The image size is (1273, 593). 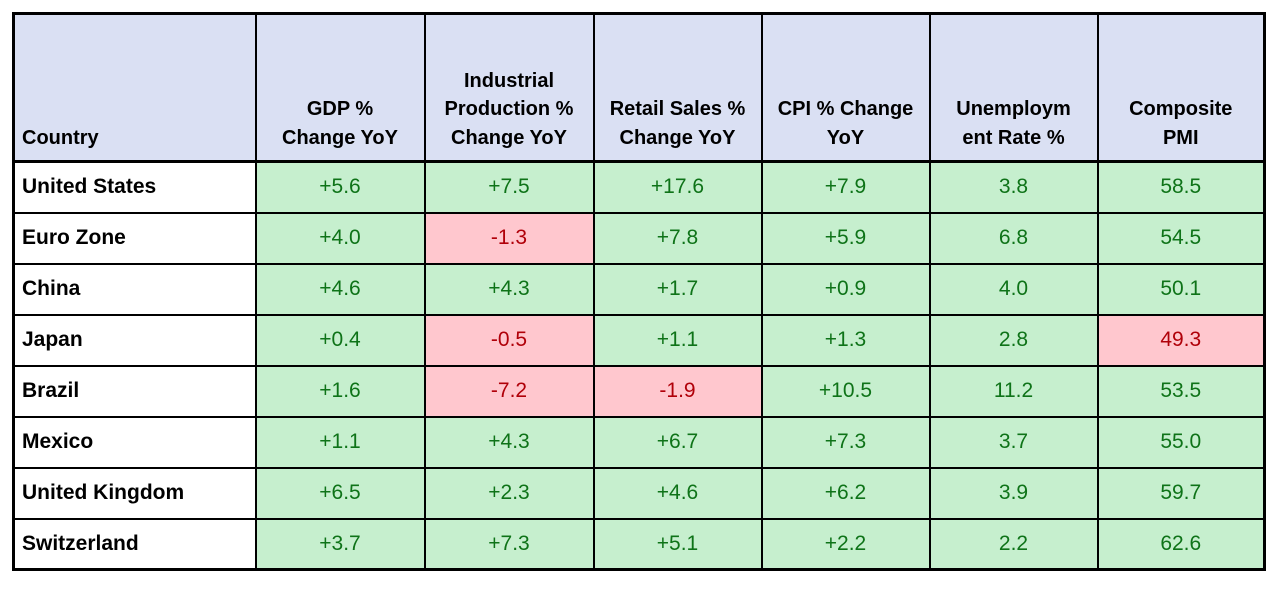 What do you see at coordinates (845, 340) in the screenshot?
I see `value-cell: +1.3` at bounding box center [845, 340].